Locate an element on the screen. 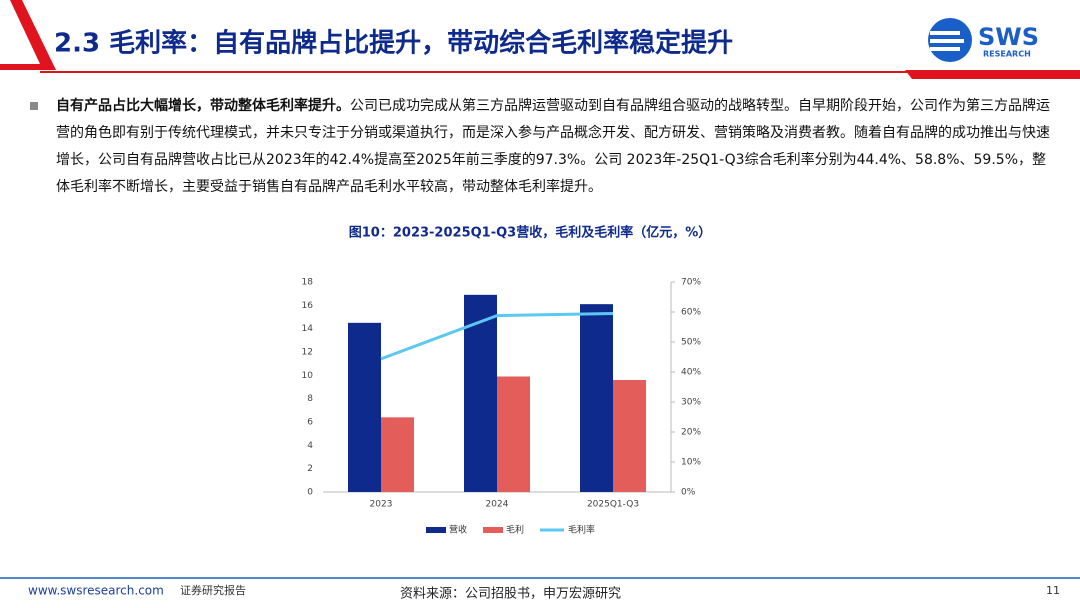 This screenshot has width=1080, height=608. y2-tick-label: 10% is located at coordinates (691, 463).